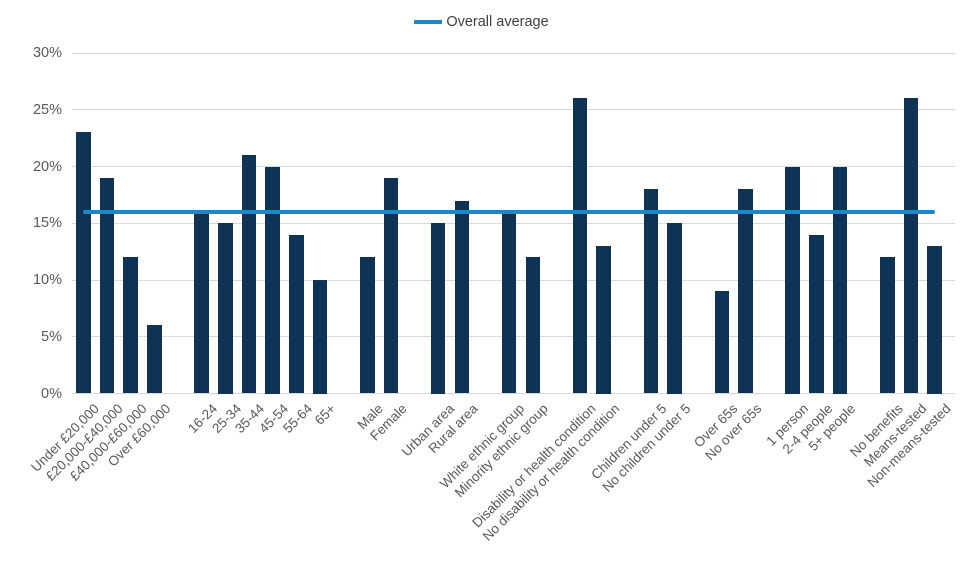  What do you see at coordinates (47, 109) in the screenshot?
I see `y-axis-tick-label: 25%` at bounding box center [47, 109].